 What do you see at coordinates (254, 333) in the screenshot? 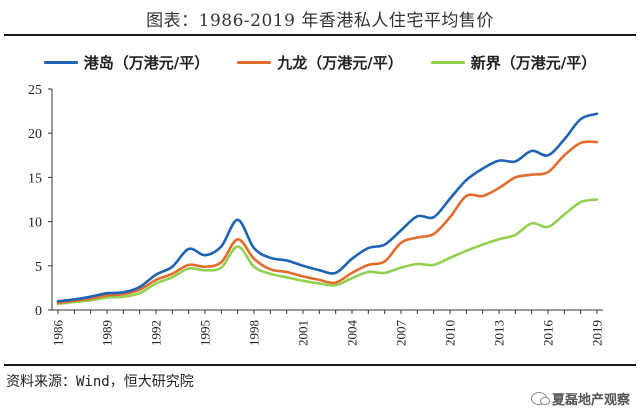
I see `x-tick-label: 1998` at bounding box center [254, 333].